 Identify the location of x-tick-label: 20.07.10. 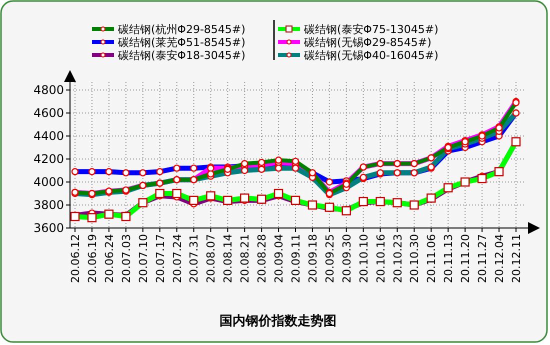
(143, 258).